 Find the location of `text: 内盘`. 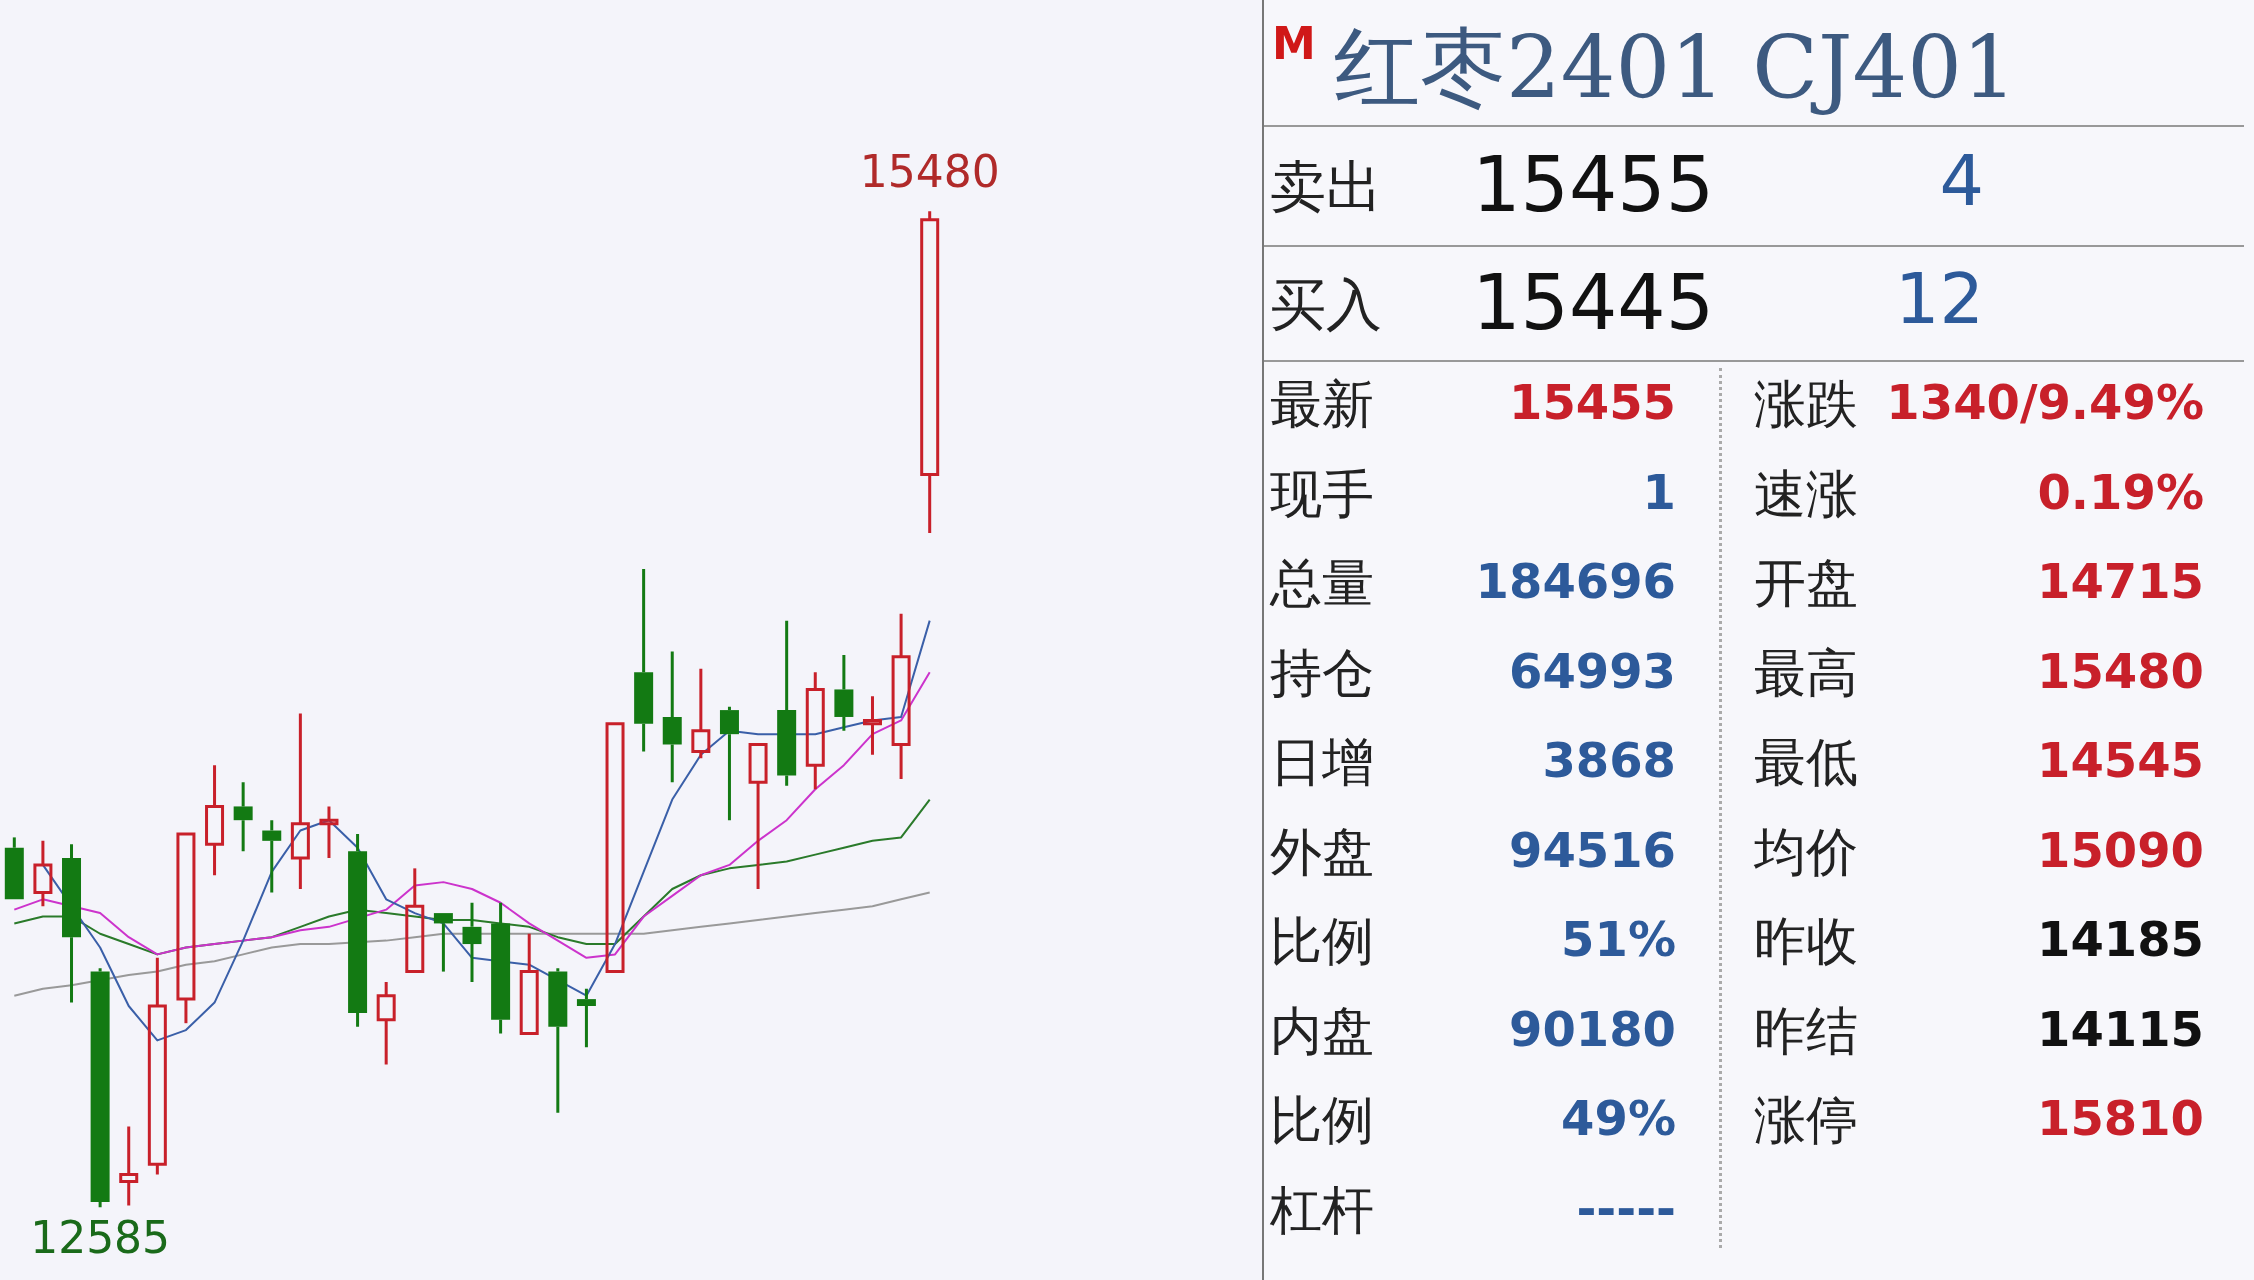

text: 内盘 is located at coordinates (1322, 1031).